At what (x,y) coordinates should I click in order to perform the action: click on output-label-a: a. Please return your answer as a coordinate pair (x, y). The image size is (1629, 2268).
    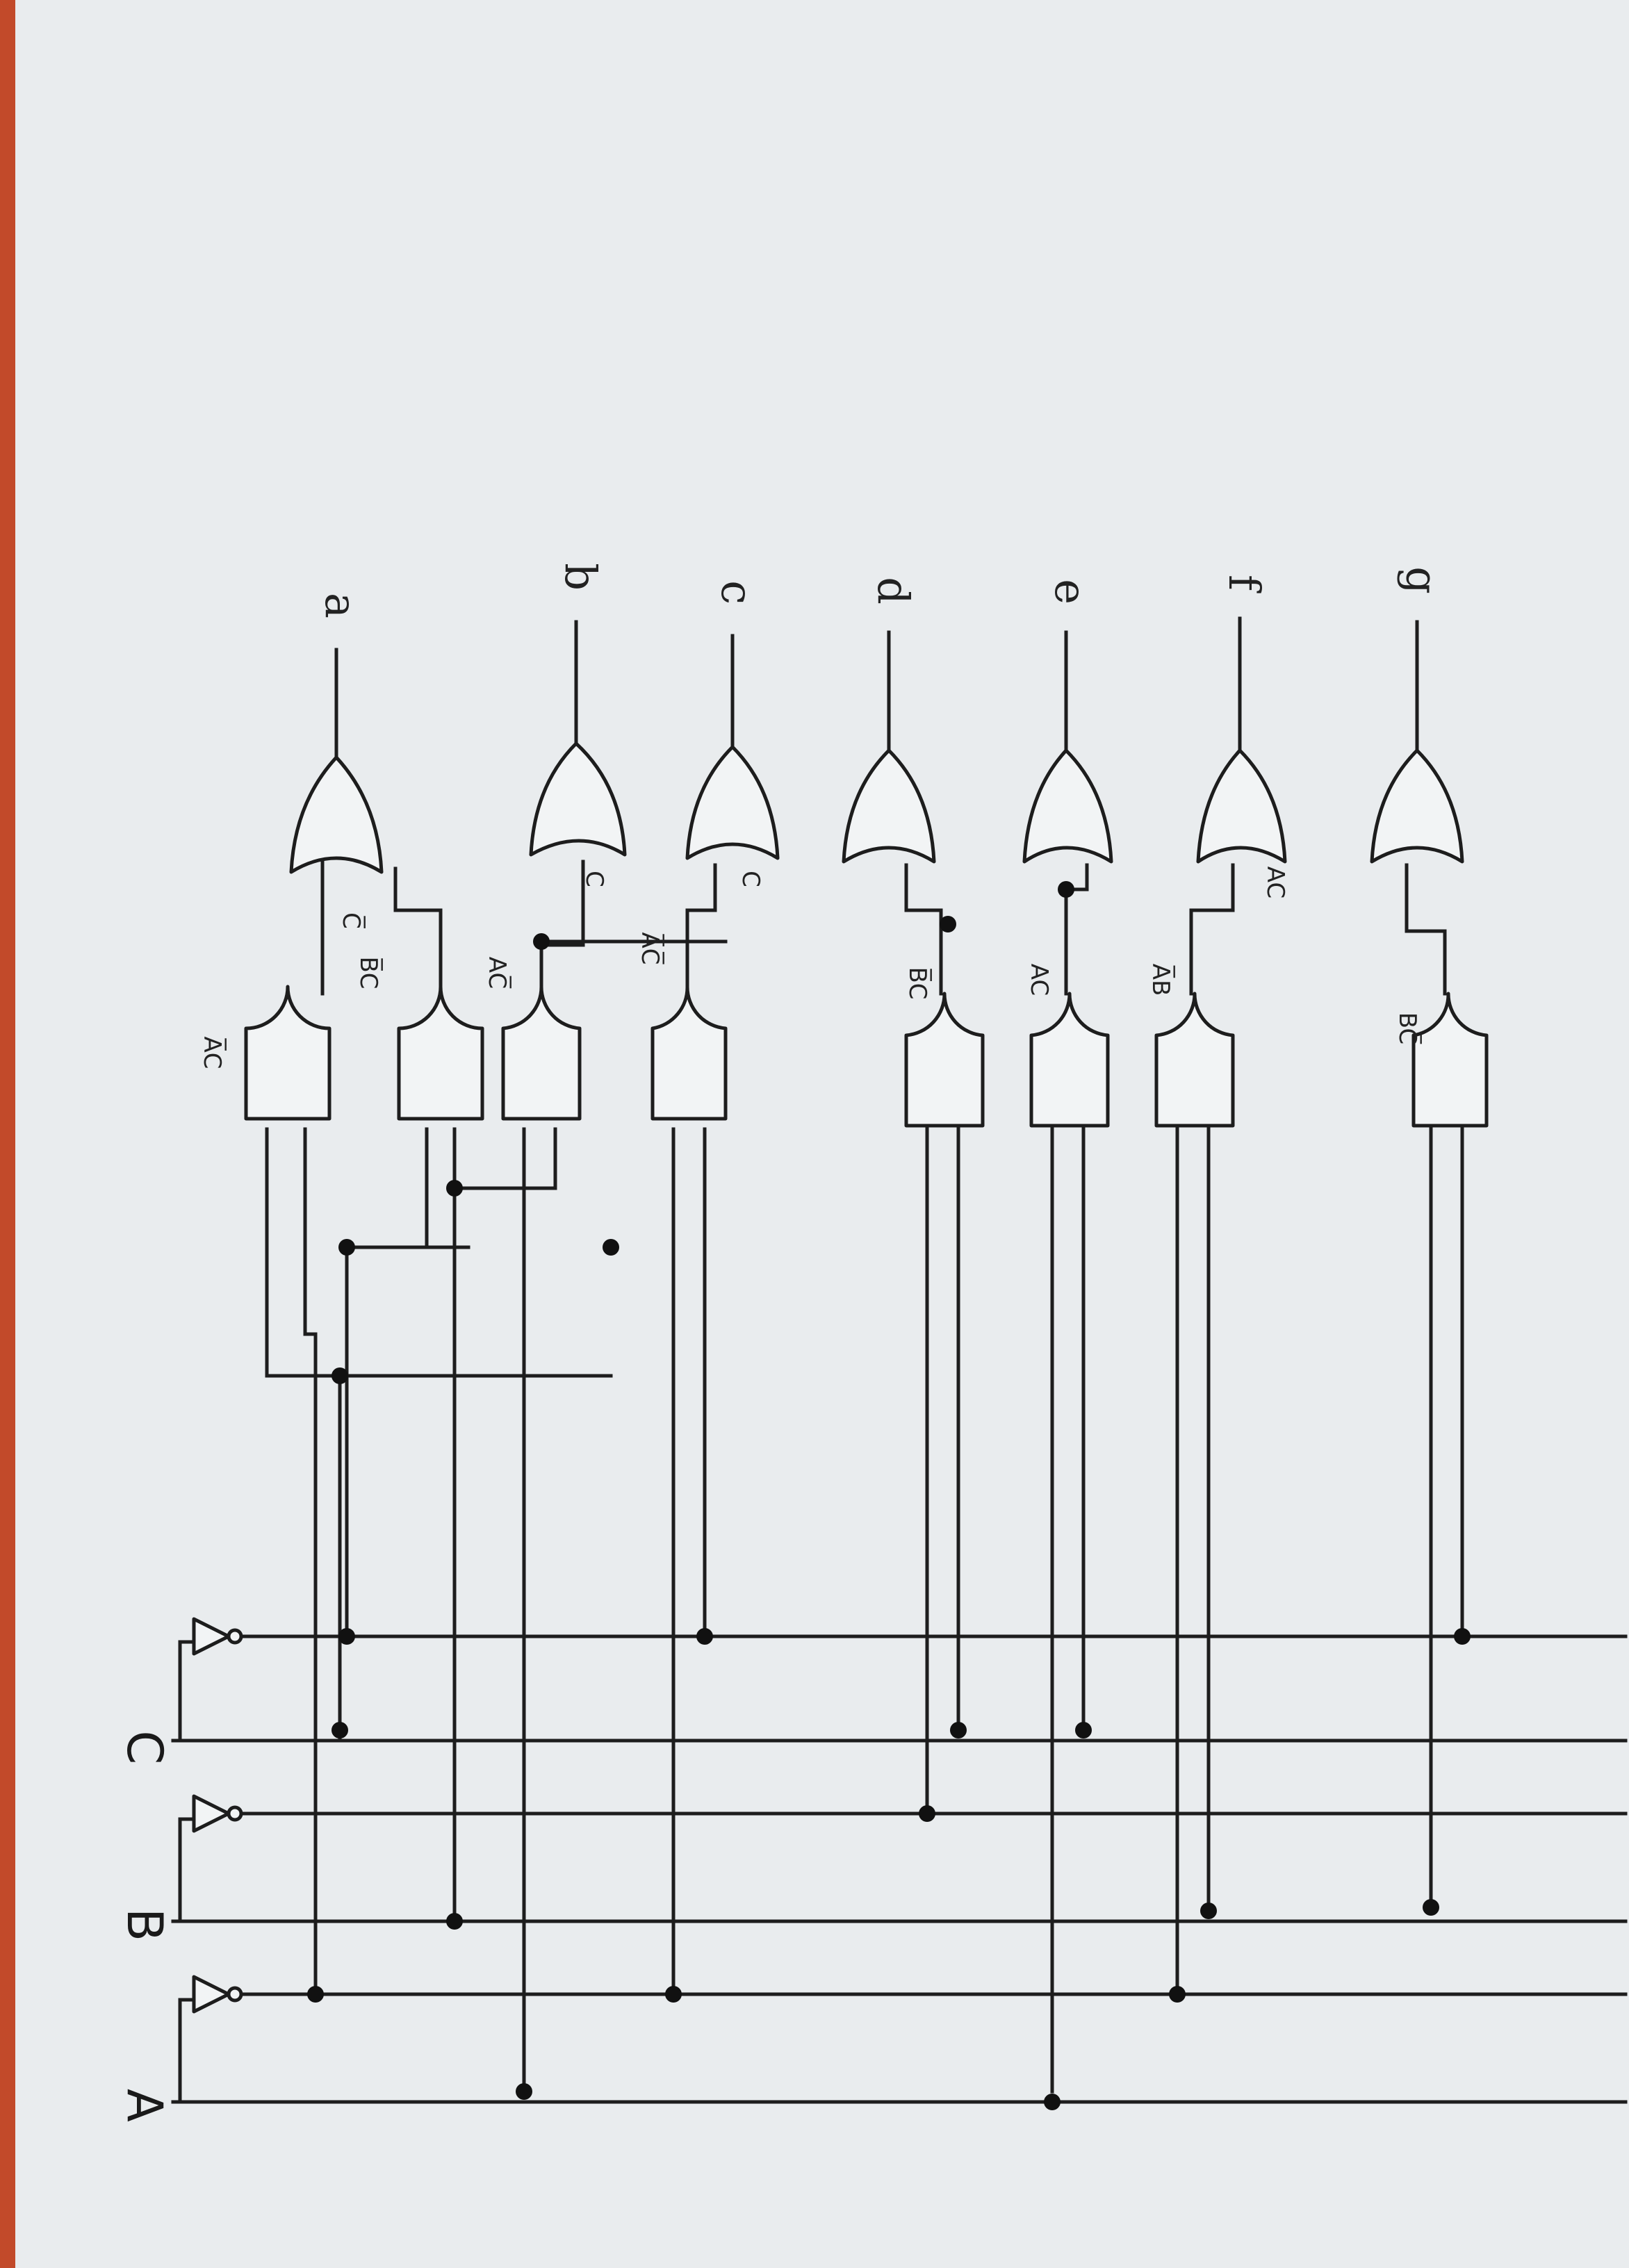
    Looking at the image, I should click on (341, 605).